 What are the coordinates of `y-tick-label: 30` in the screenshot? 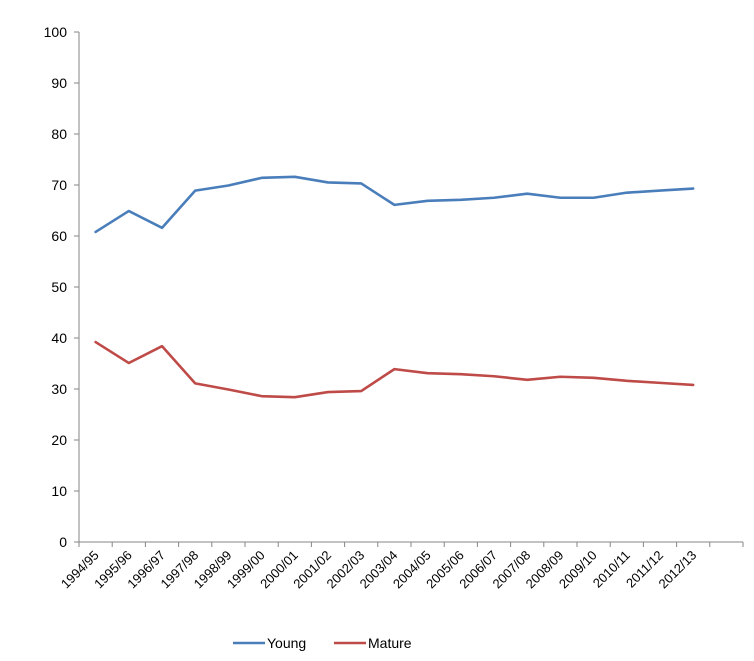 It's located at (59, 389).